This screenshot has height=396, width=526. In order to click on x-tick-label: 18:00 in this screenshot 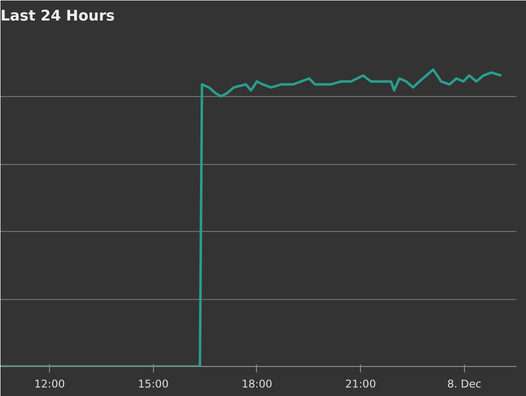, I will do `click(257, 384)`.